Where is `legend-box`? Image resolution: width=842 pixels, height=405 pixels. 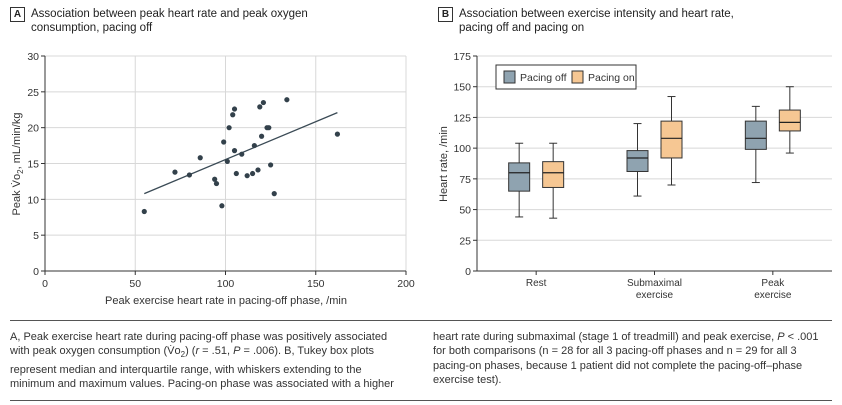
legend-box is located at coordinates (566, 77).